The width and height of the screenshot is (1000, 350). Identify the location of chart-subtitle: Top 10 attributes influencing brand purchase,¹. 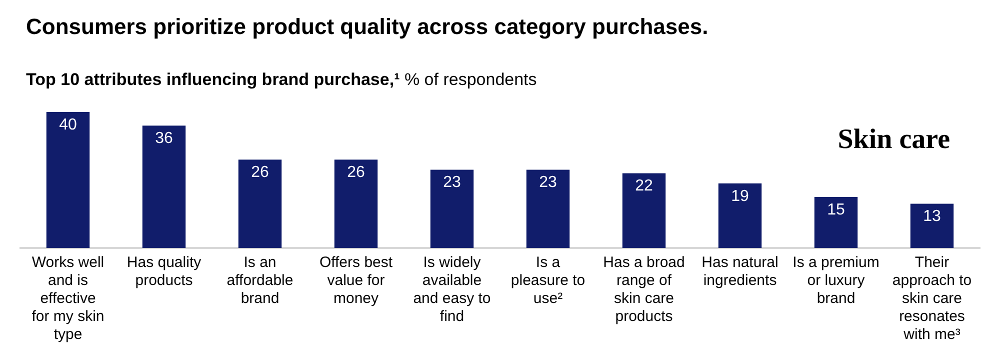
(213, 79).